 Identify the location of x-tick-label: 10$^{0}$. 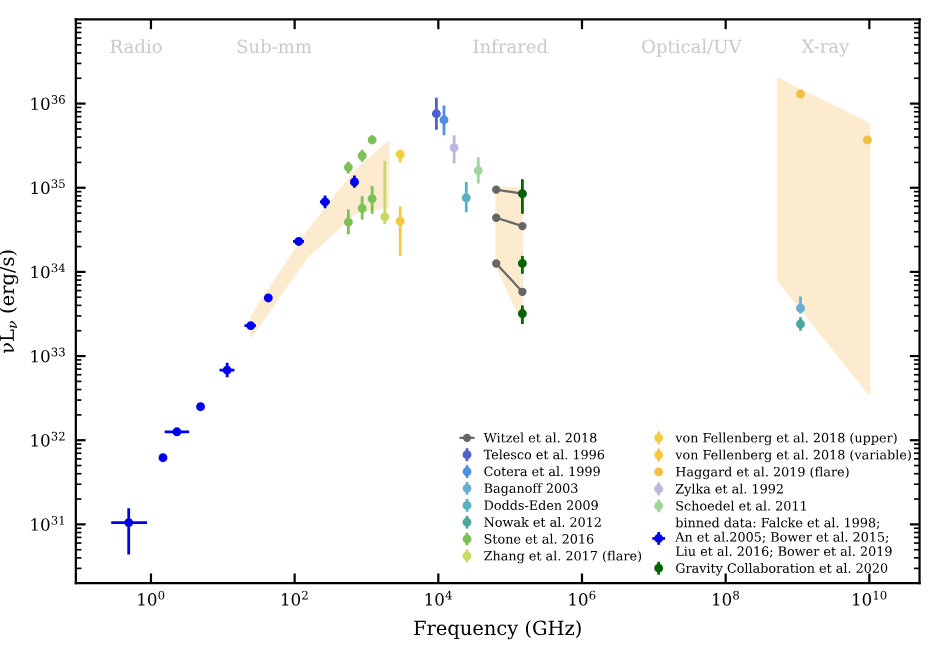
(151, 598).